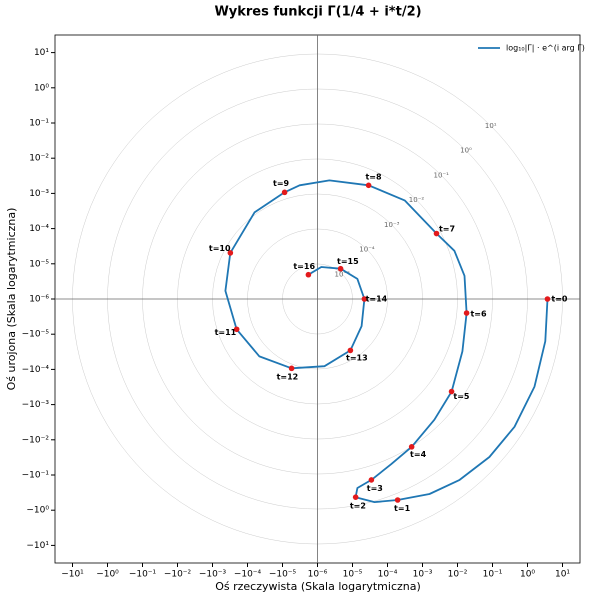 The height and width of the screenshot is (603, 589). I want to click on y-tick-label: −10¹, so click(37, 546).